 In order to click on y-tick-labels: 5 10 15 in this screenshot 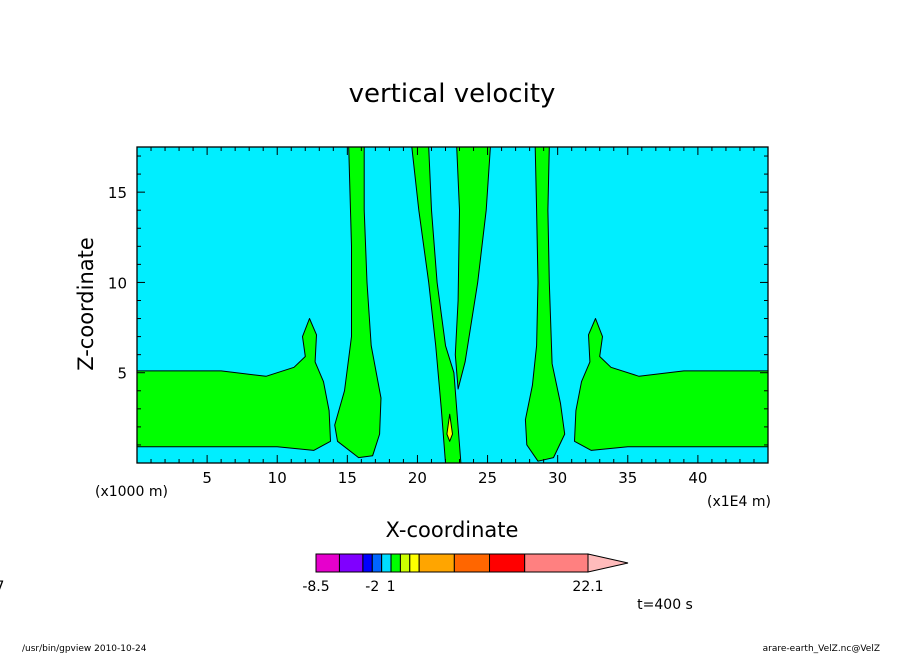, I will do `click(117, 283)`.